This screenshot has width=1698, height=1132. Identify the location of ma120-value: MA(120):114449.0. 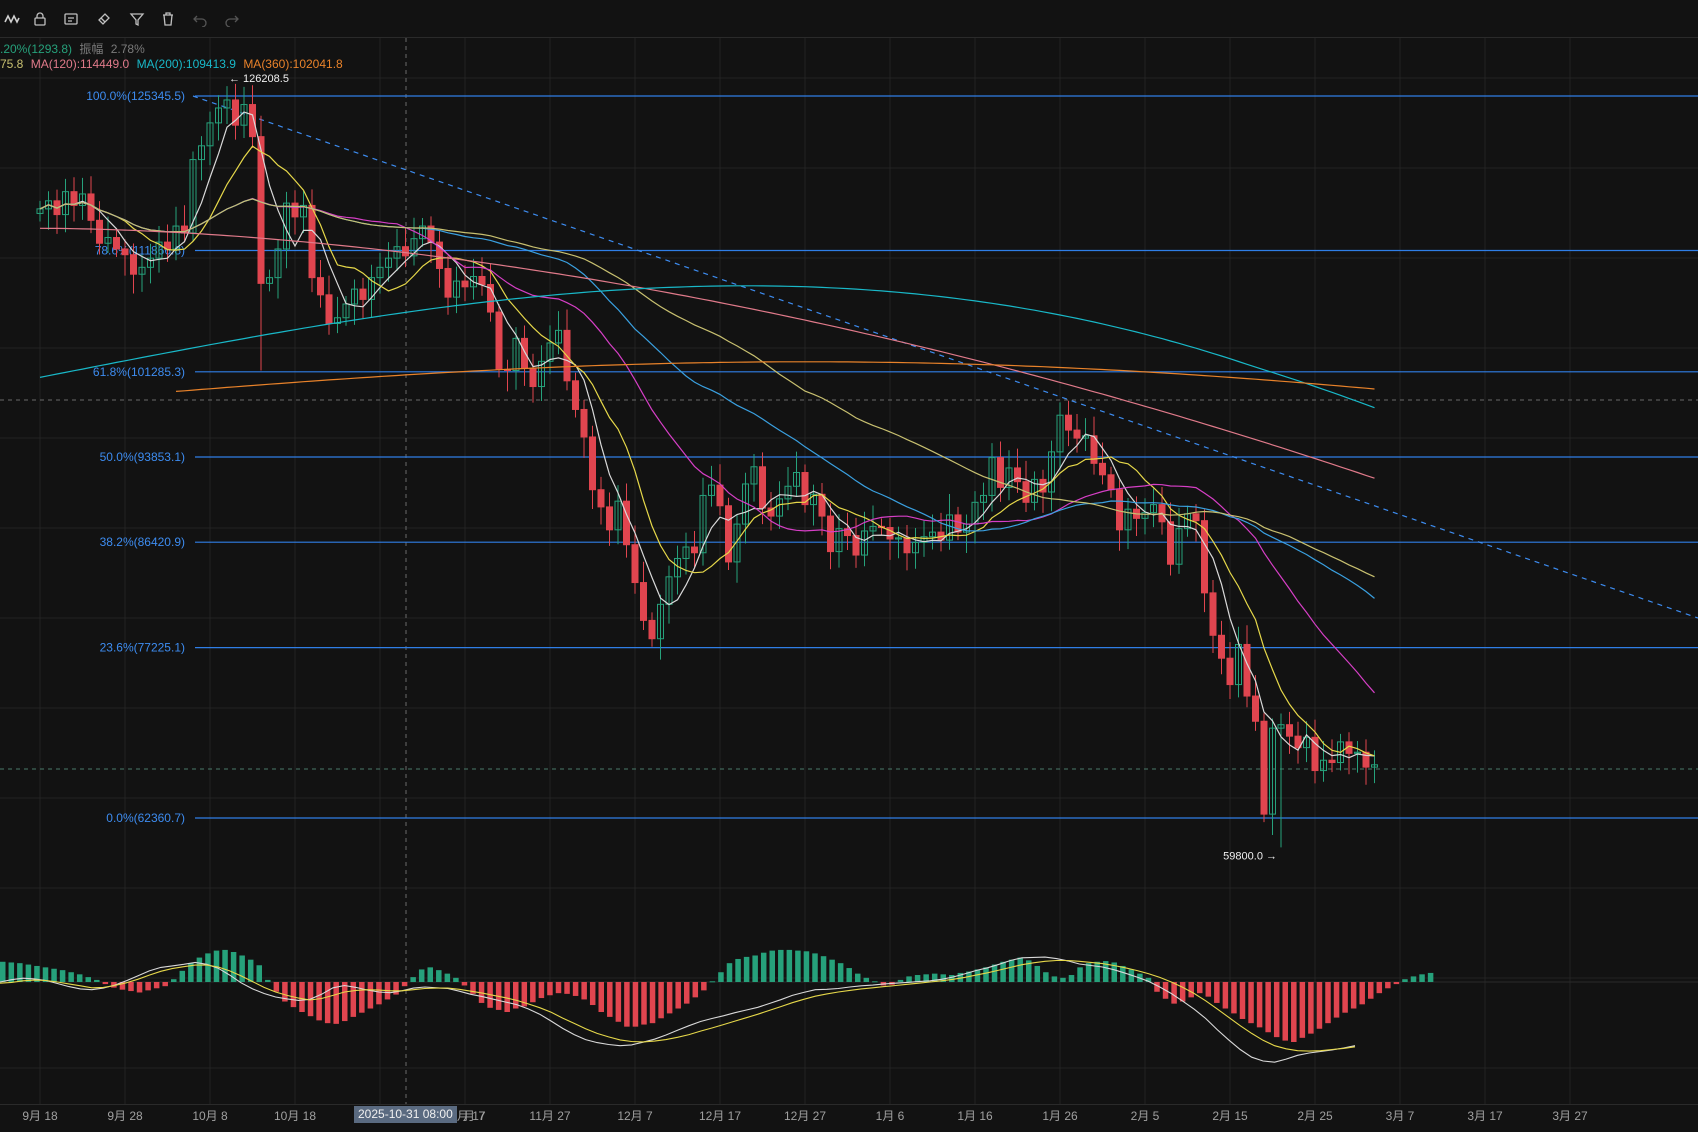
(80, 64).